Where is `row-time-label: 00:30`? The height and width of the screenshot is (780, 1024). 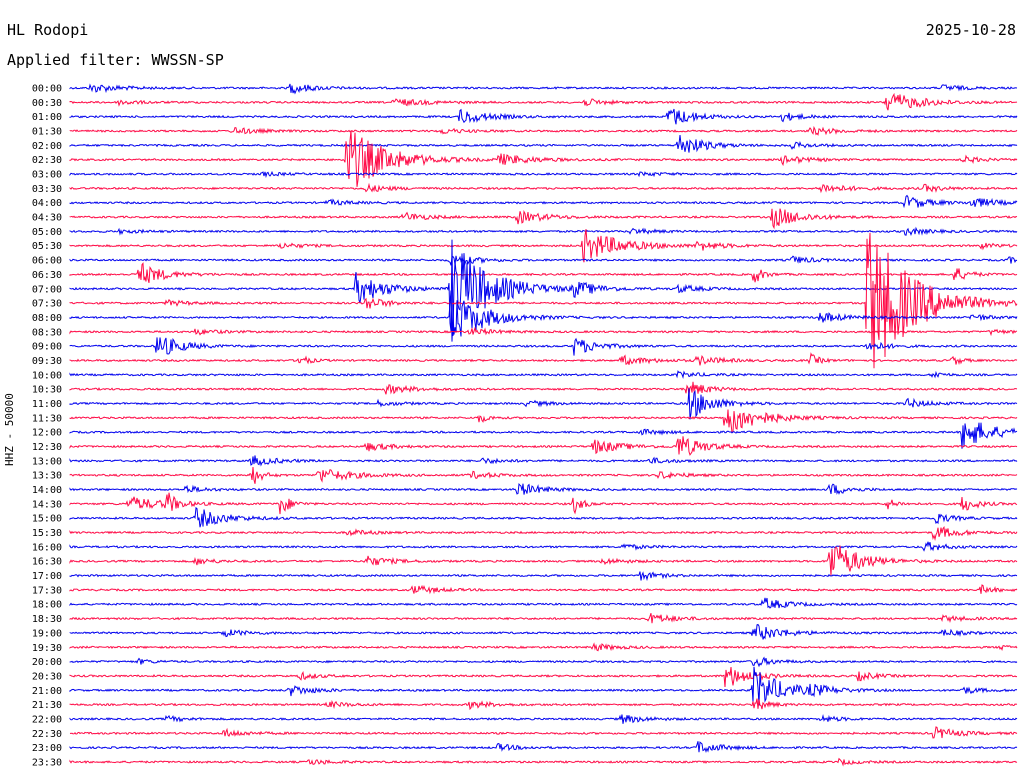
row-time-label: 00:30 is located at coordinates (47, 103).